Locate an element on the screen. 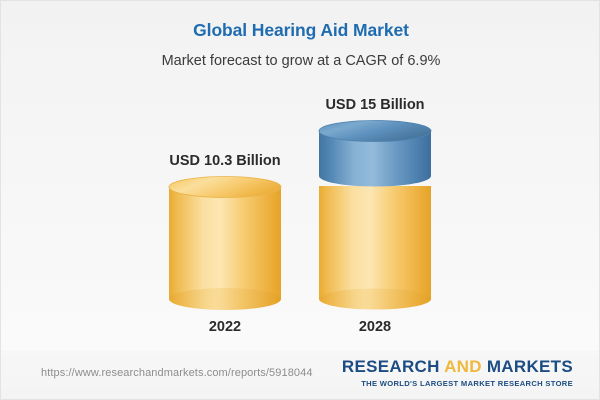 Image resolution: width=600 pixels, height=400 pixels. logo-wordmark: RESEARCH AND MARKETS is located at coordinates (457, 367).